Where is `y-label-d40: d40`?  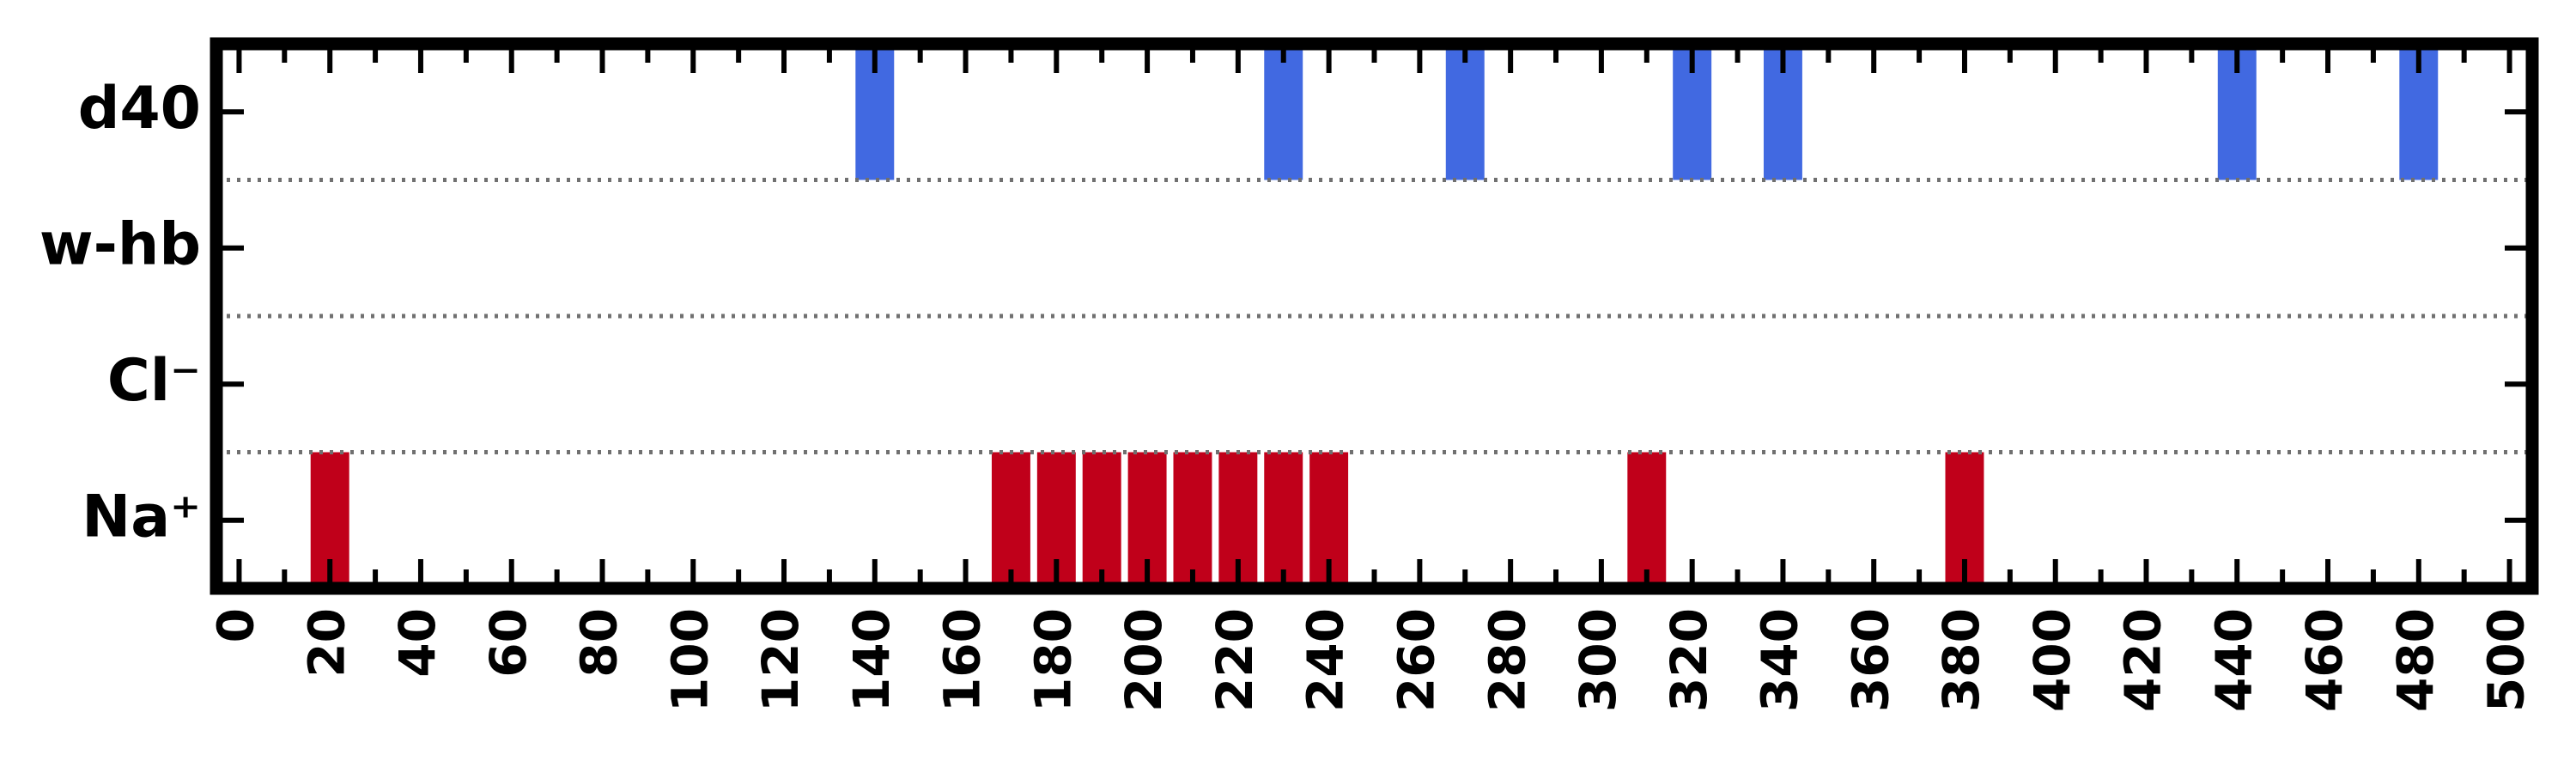 y-label-d40: d40 is located at coordinates (139, 109).